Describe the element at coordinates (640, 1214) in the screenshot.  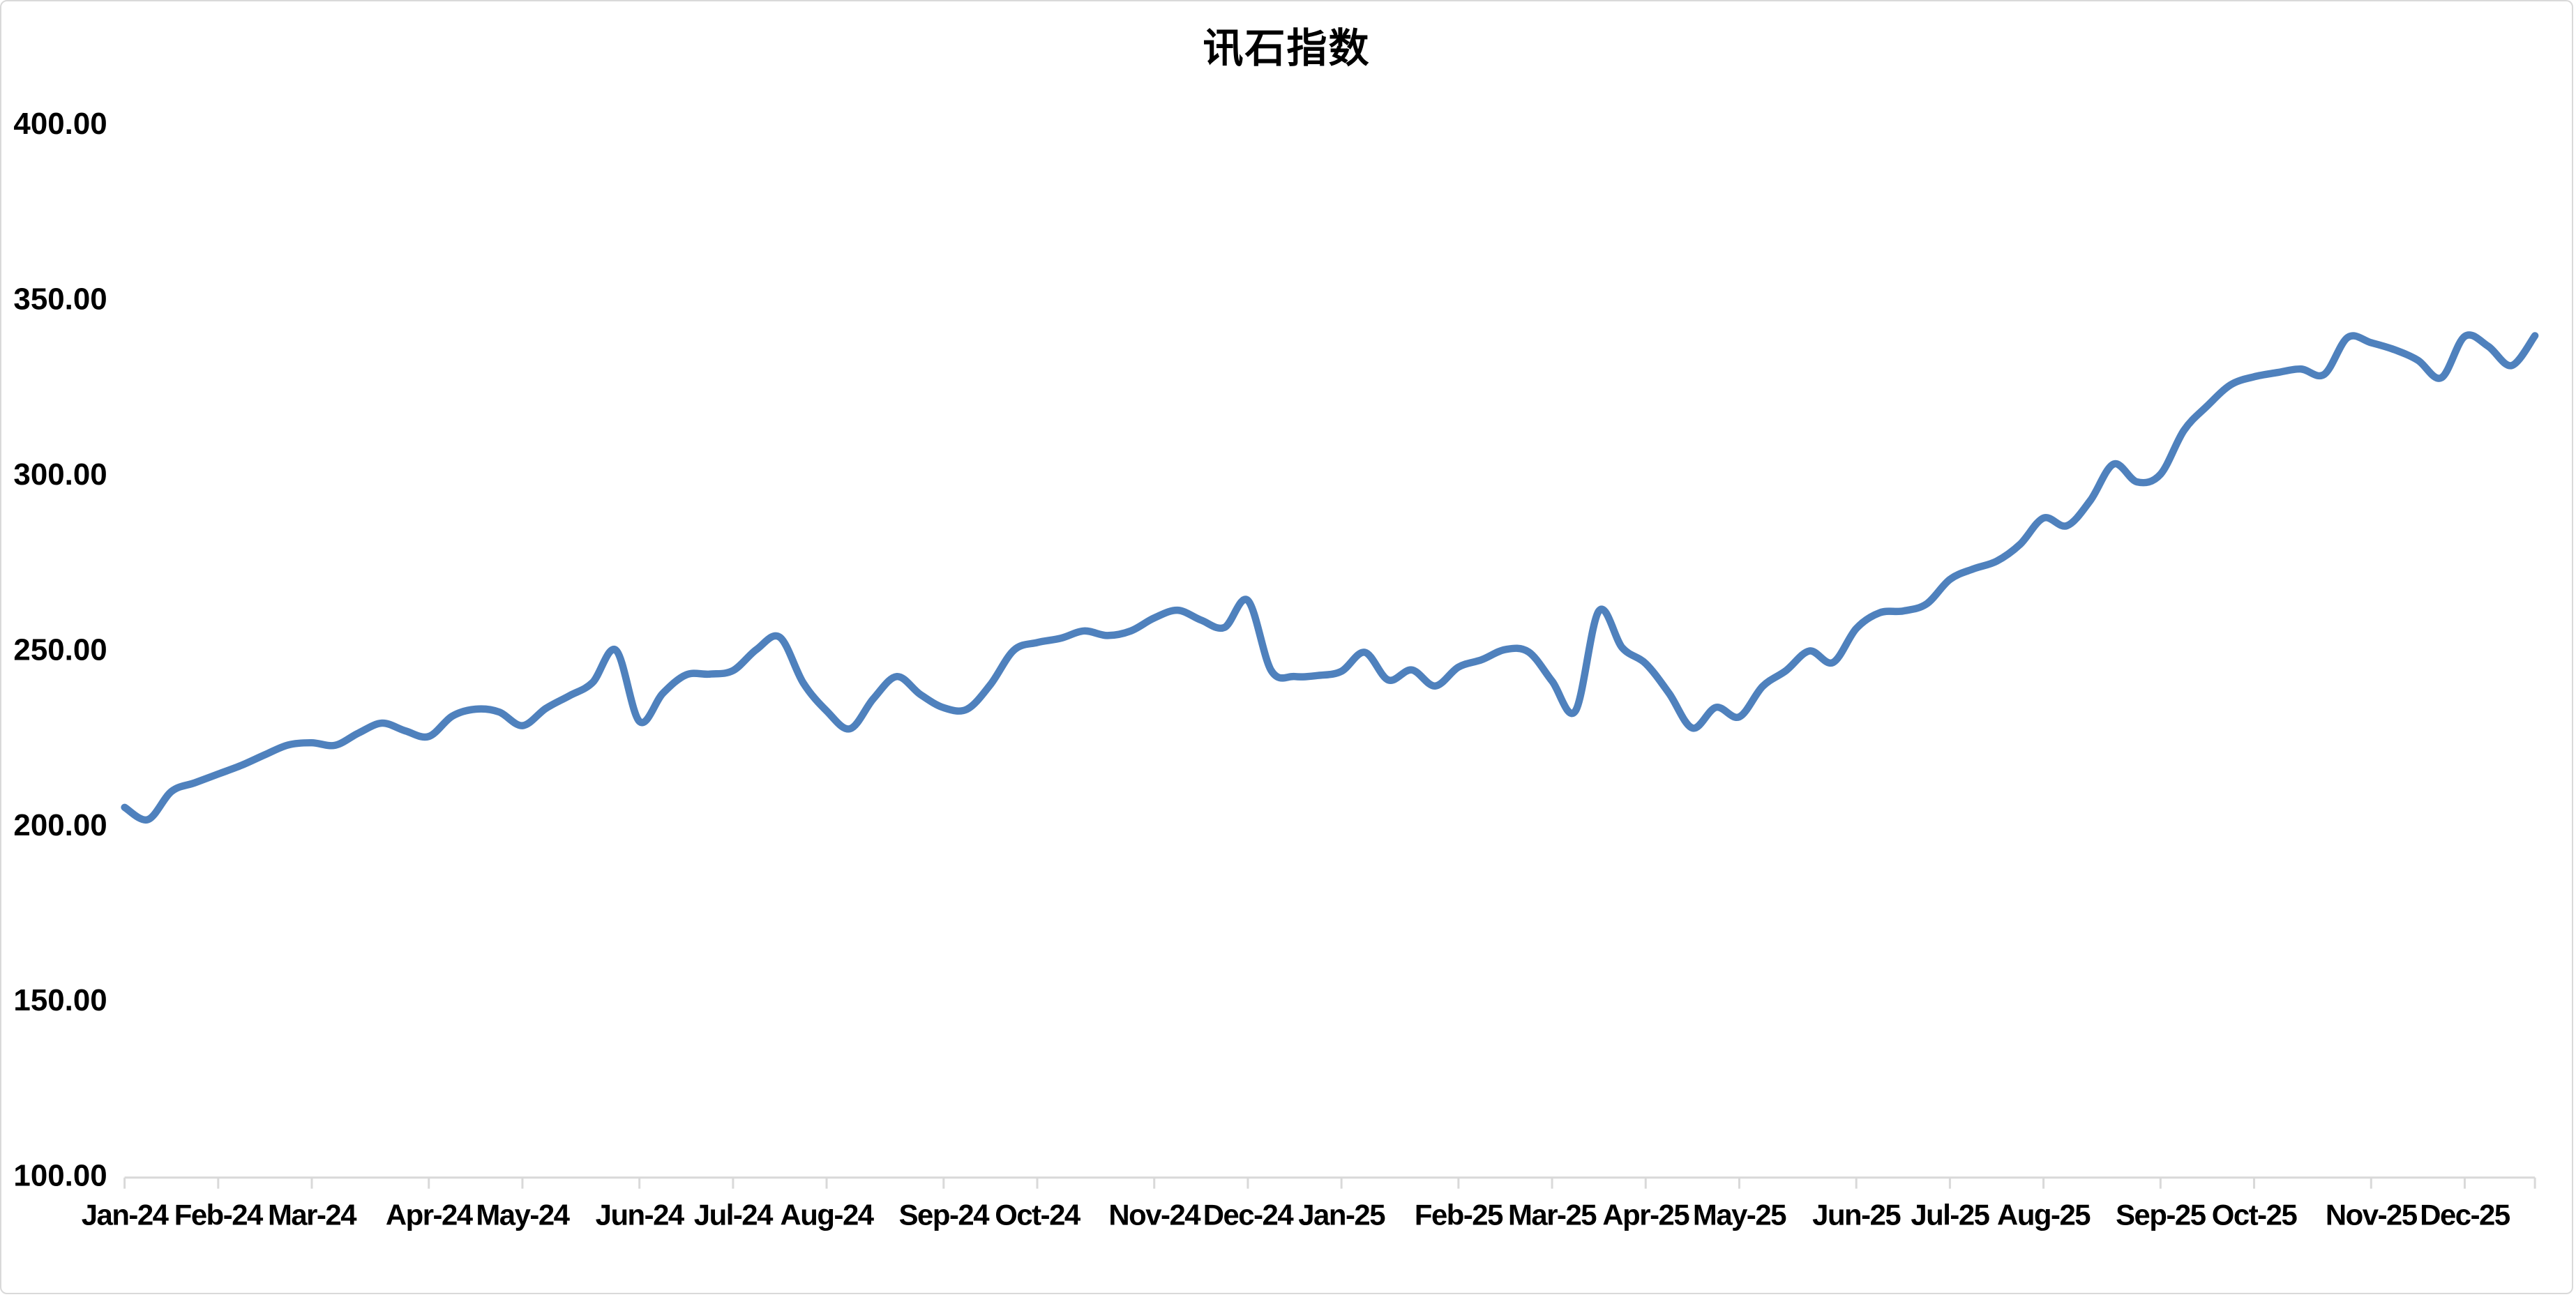
I see `x-tick-label: Jun-24` at that location.